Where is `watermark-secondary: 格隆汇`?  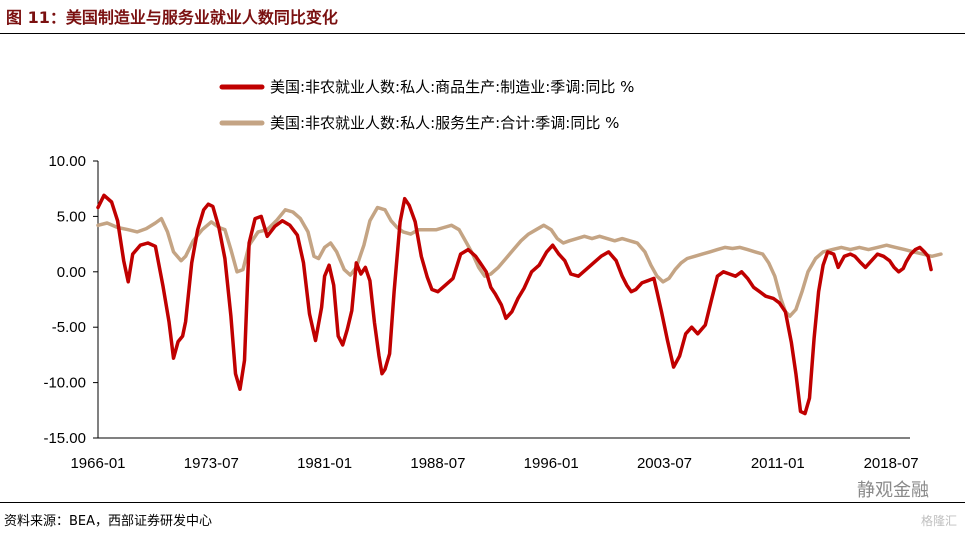 watermark-secondary: 格隆汇 is located at coordinates (938, 521).